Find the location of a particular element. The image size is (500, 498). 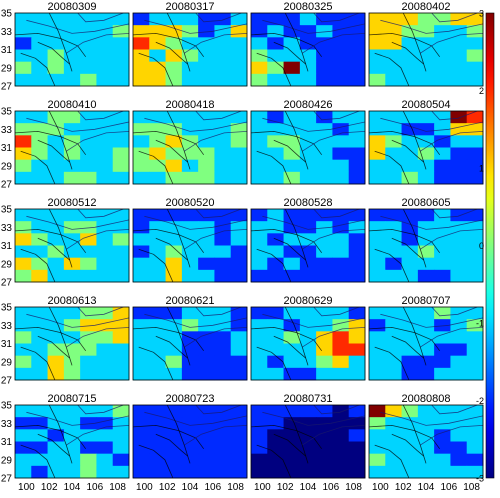

panel-20080504: 20080504 is located at coordinates (426, 142).